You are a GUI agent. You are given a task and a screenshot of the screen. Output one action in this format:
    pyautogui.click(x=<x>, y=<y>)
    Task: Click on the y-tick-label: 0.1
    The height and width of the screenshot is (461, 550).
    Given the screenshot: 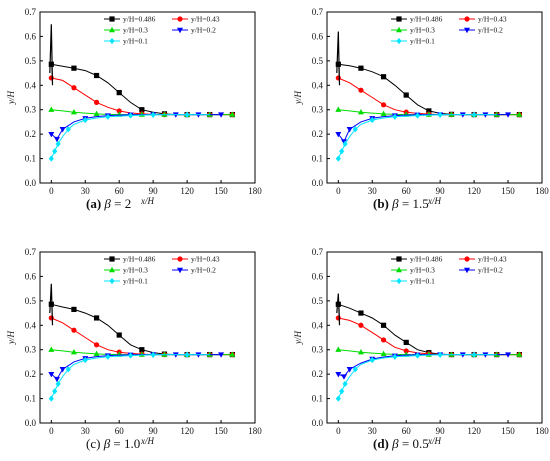 What is the action you would take?
    pyautogui.click(x=30, y=399)
    